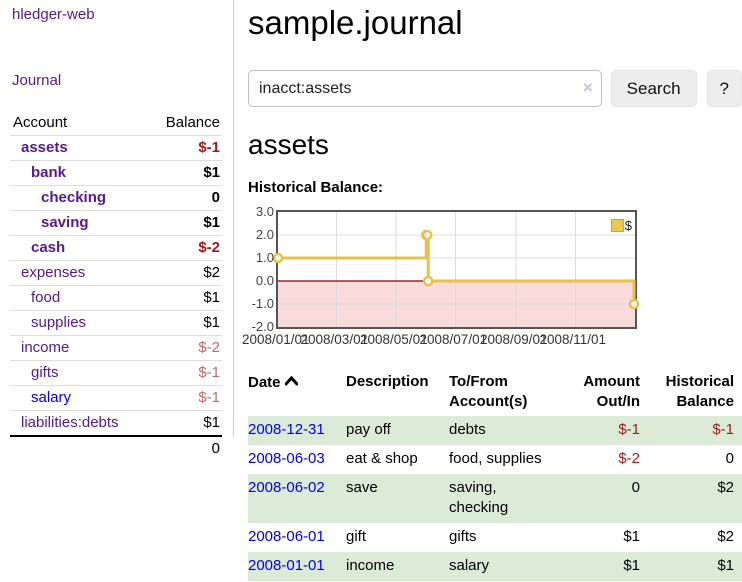 Image resolution: width=742 pixels, height=582 pixels. I want to click on y-axis-tick-label: 2.0, so click(264, 234).